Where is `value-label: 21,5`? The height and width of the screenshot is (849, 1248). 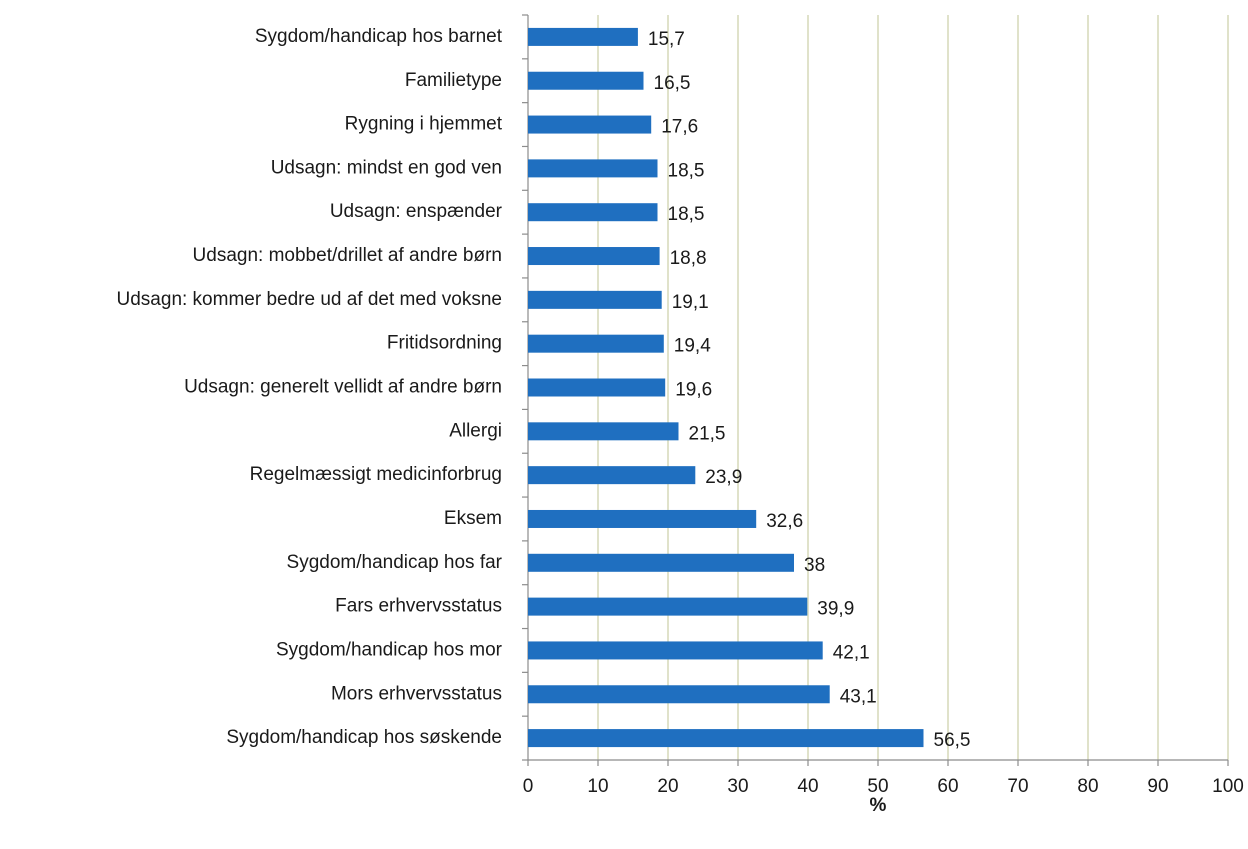
value-label: 21,5 is located at coordinates (707, 433).